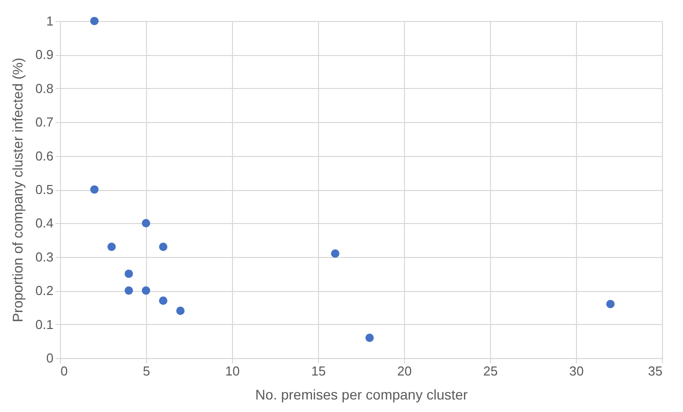 The height and width of the screenshot is (412, 683). I want to click on x-tick-label: 10, so click(232, 371).